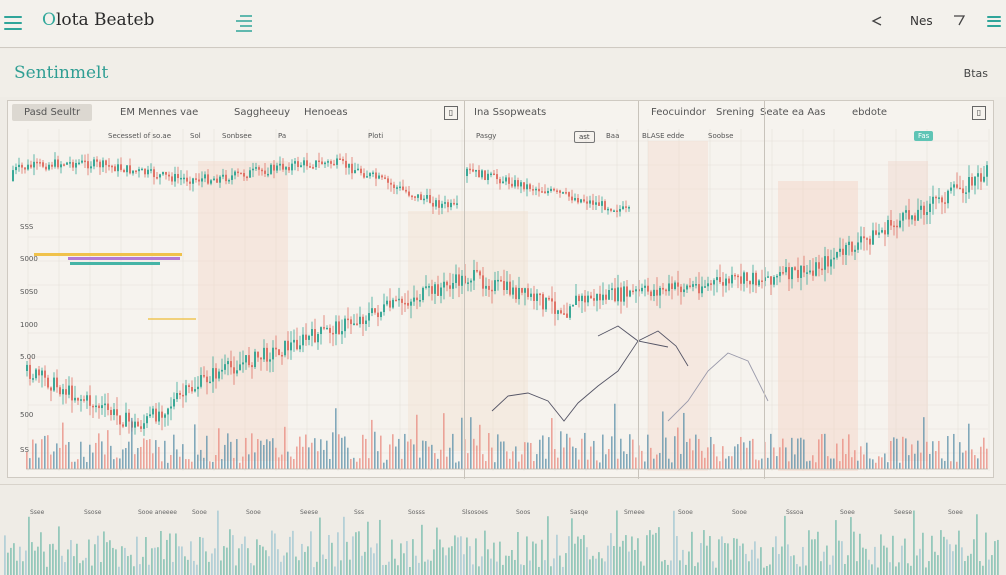 The image size is (1006, 575). What do you see at coordinates (13, 23) in the screenshot?
I see `menu-button` at bounding box center [13, 23].